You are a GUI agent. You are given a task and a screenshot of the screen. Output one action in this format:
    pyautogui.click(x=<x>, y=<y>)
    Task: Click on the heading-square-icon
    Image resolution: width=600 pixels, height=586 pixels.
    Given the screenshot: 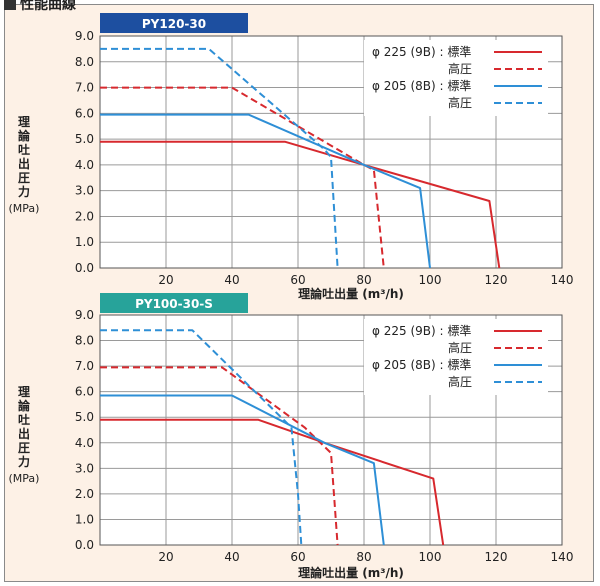 What is the action you would take?
    pyautogui.click(x=10, y=5)
    